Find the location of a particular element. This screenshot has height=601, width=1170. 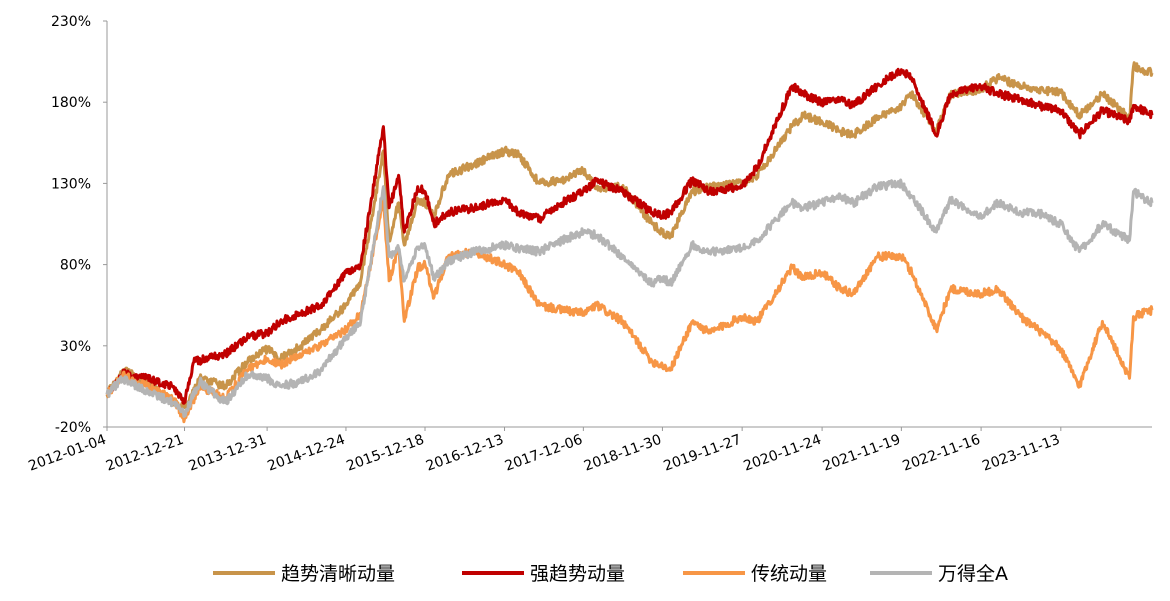

chart-legend: 趋势清晰动量 强趋势动量 传统动量 万得全A is located at coordinates (610, 574).